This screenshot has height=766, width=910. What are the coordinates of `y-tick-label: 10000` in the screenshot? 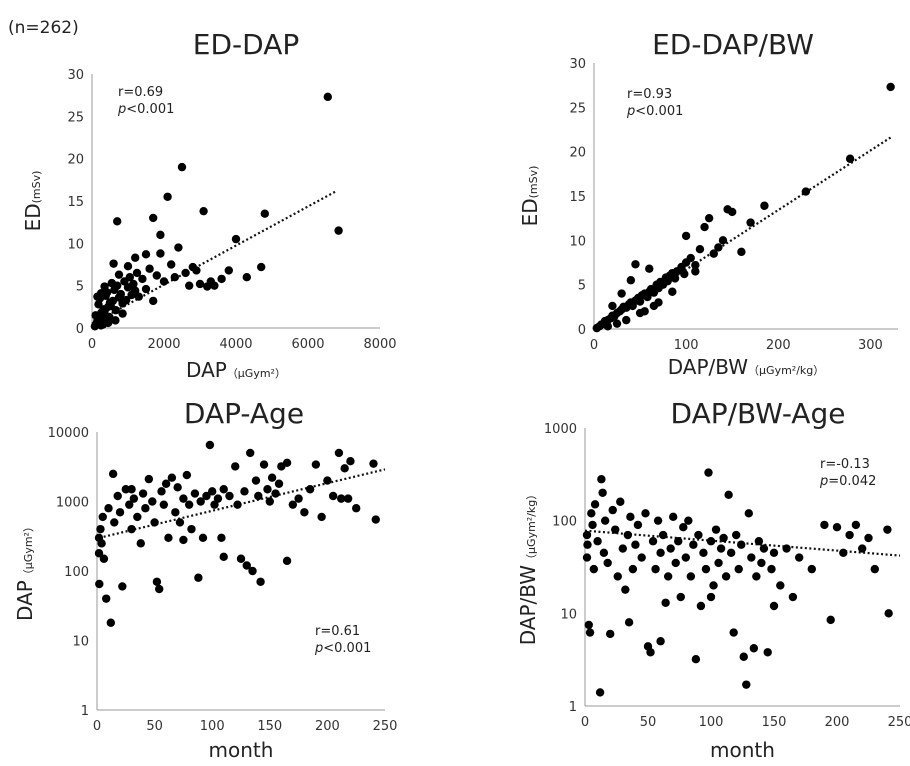 It's located at (68, 433).